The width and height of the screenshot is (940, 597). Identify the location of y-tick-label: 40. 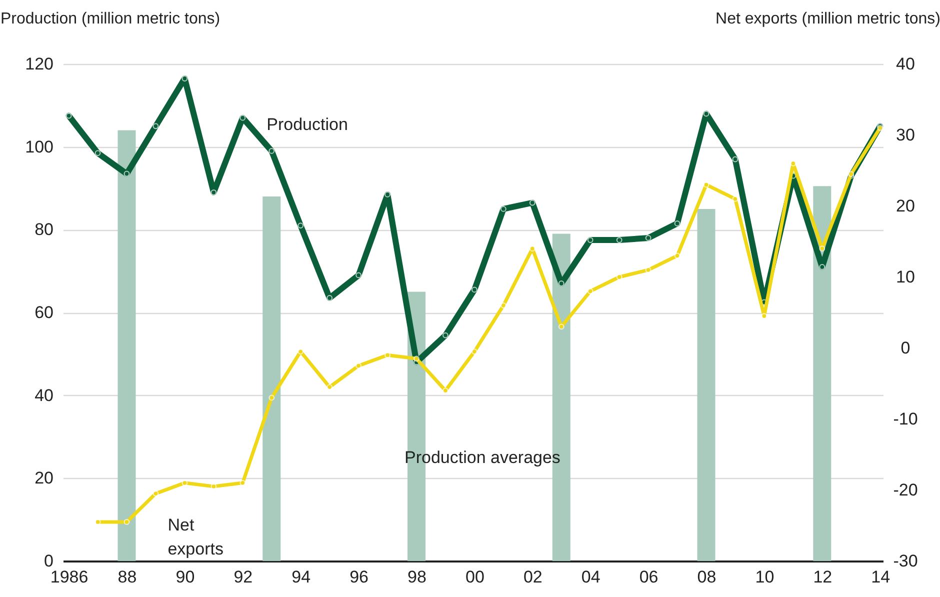
(44, 395).